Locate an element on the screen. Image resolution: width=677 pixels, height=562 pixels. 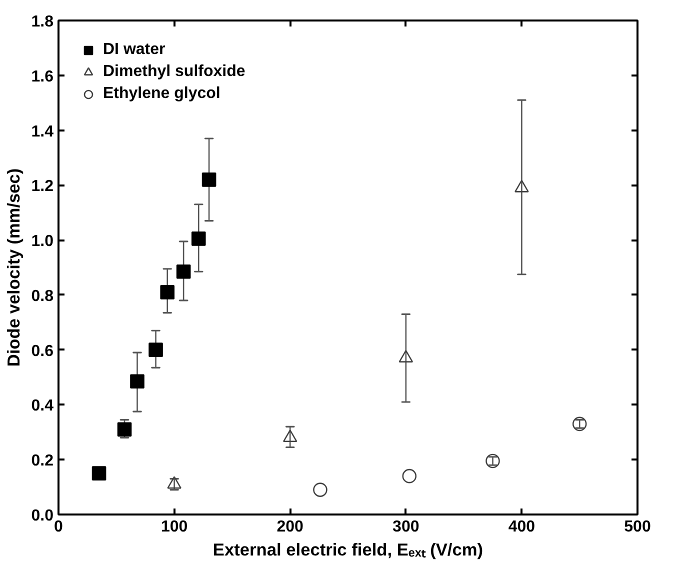
x-tick-label: 300 is located at coordinates (406, 527).